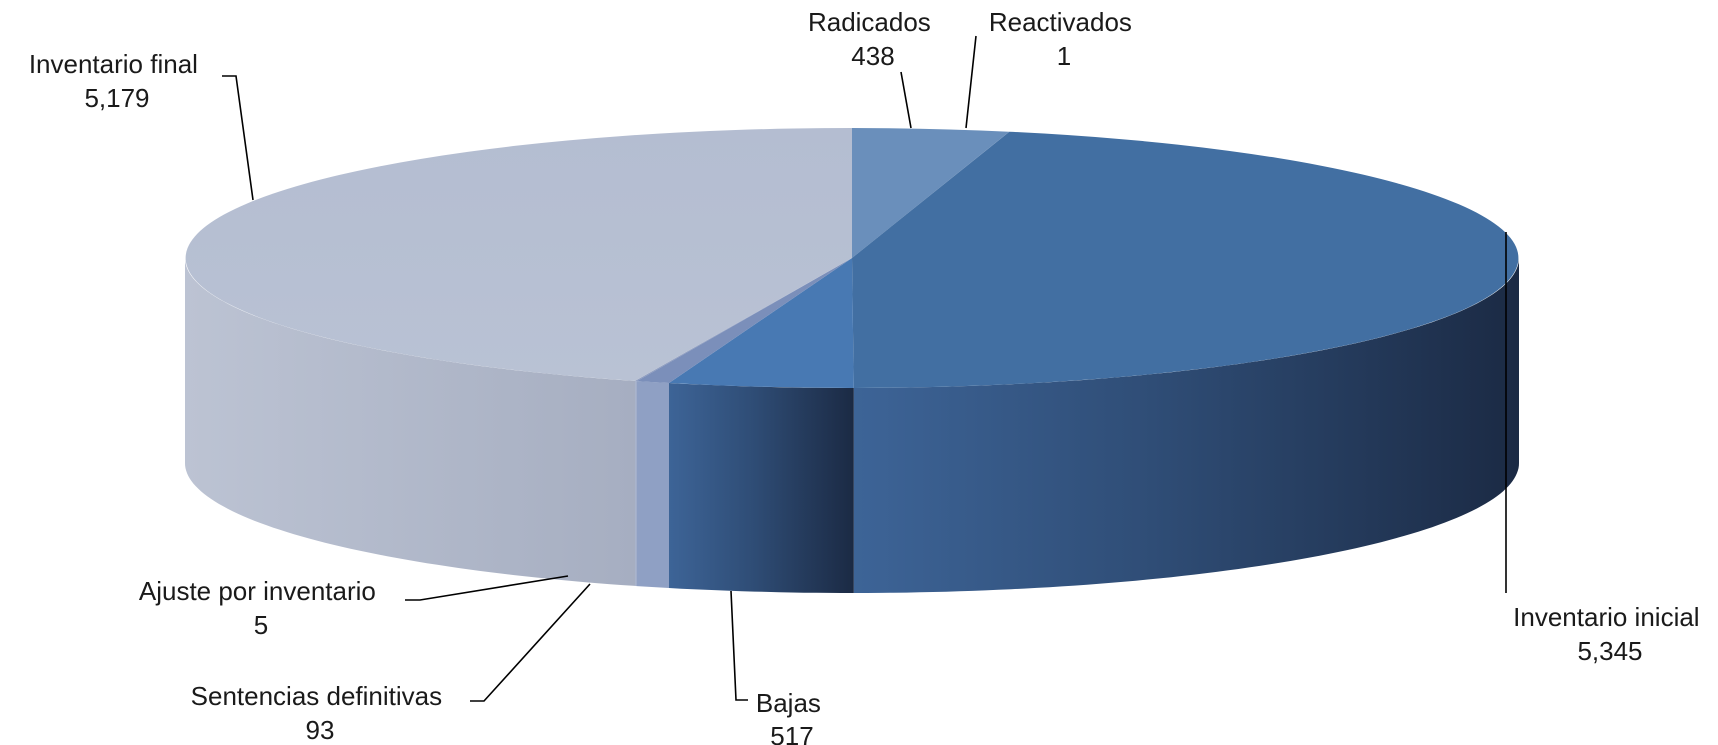 Image resolution: width=1718 pixels, height=745 pixels. I want to click on label-reactivados-name: Reactivados, so click(1060, 22).